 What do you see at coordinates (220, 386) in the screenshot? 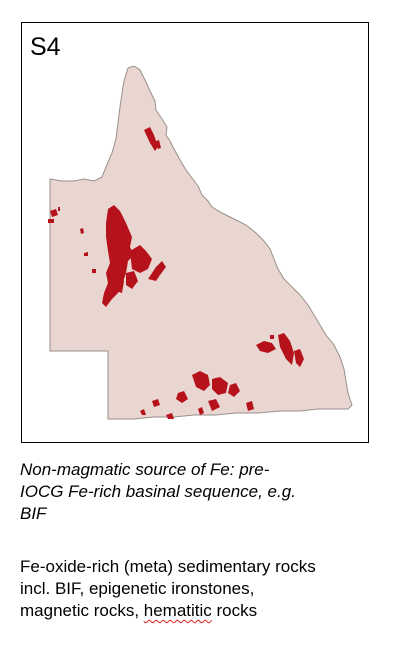
I see `unit-south-b` at bounding box center [220, 386].